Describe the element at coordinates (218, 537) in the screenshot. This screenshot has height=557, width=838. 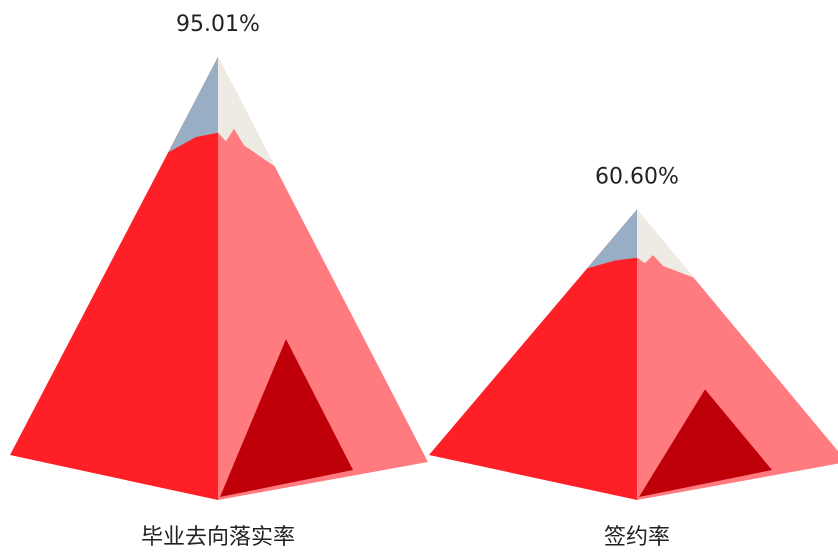
I see `category-label: 毕业去向落实率` at that location.